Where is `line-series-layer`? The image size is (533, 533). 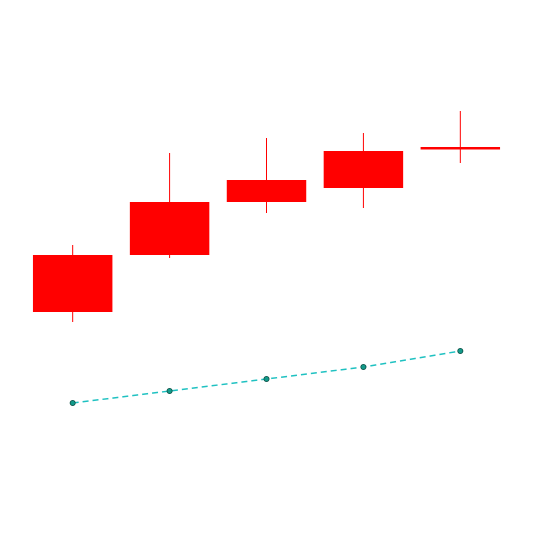 line-series-layer is located at coordinates (266, 376).